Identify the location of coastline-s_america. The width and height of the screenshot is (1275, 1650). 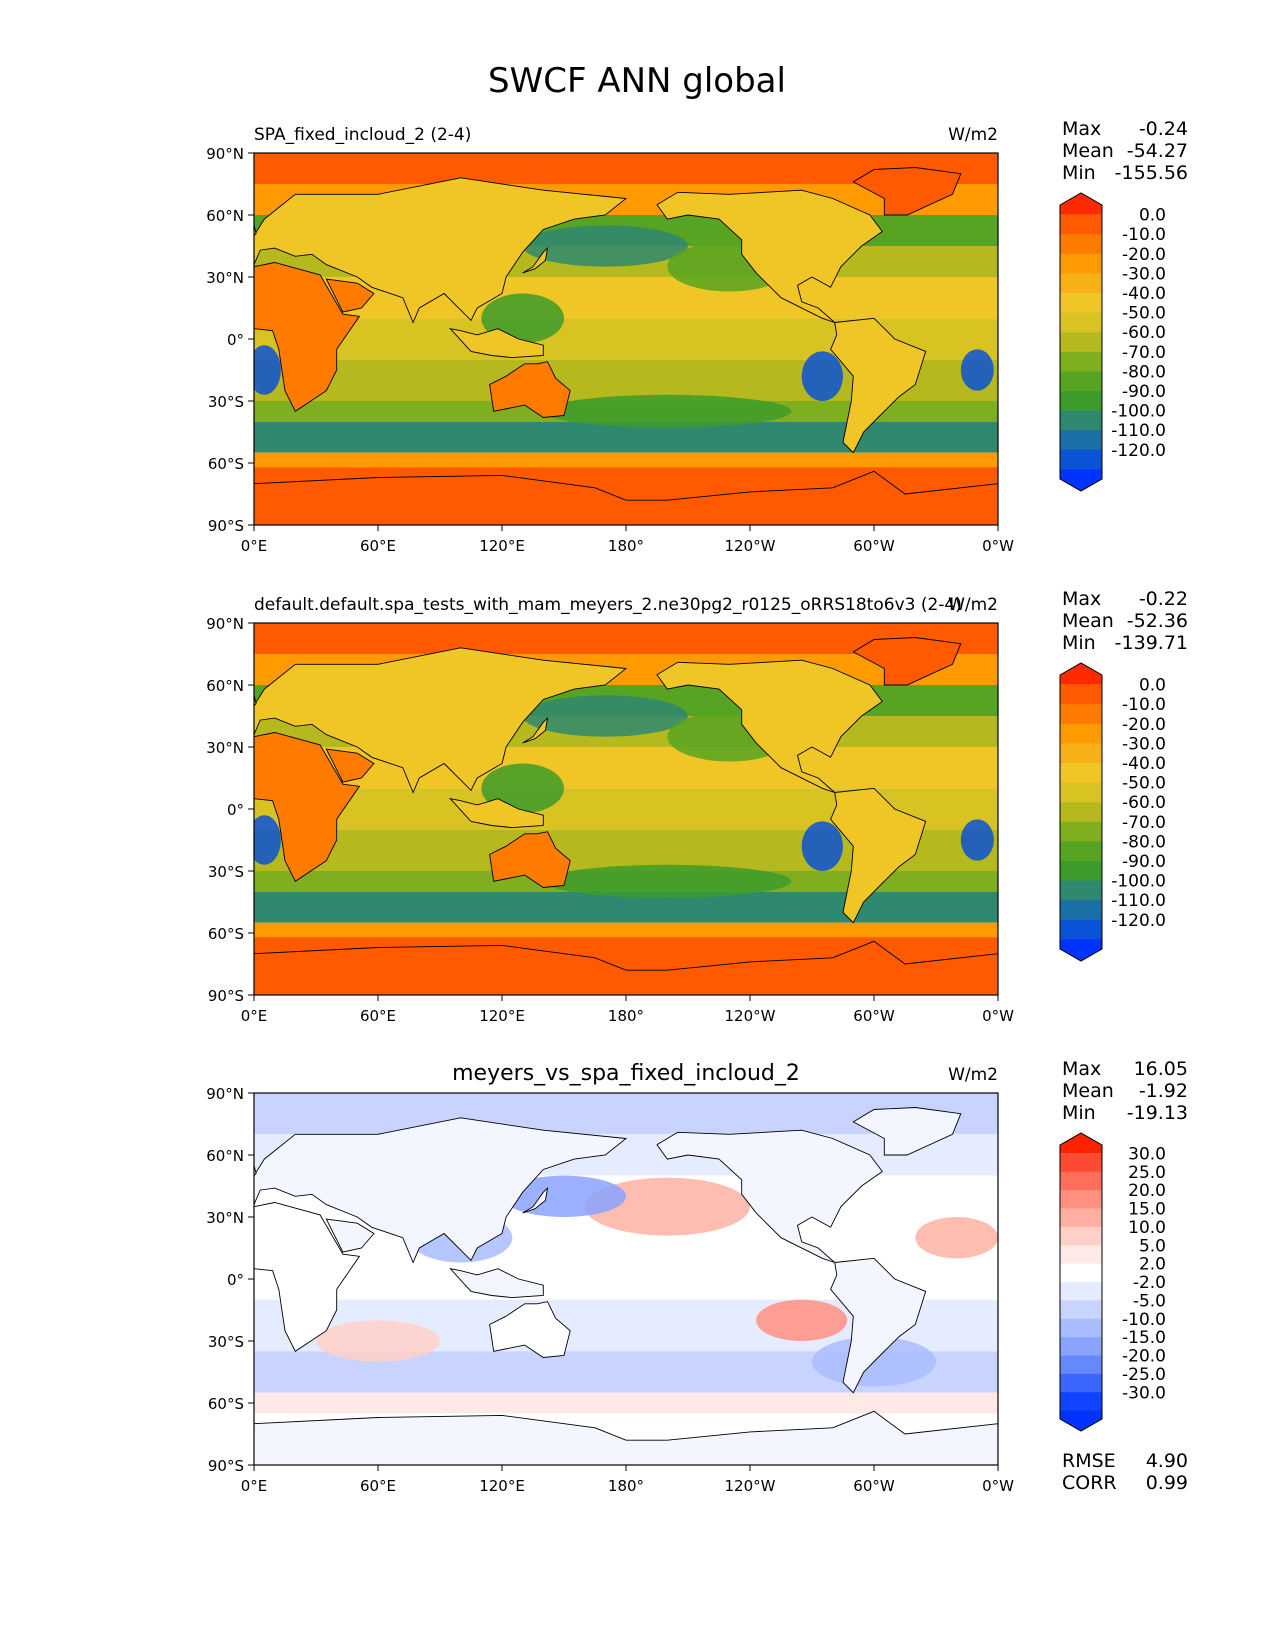
(878, 385).